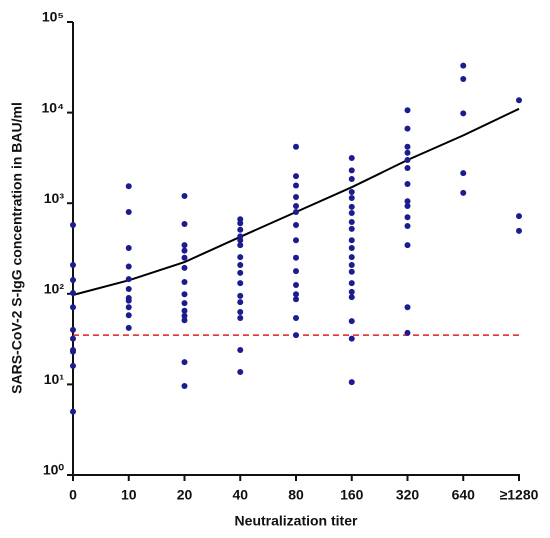  What do you see at coordinates (464, 495) in the screenshot?
I see `x-tick-label: 640` at bounding box center [464, 495].